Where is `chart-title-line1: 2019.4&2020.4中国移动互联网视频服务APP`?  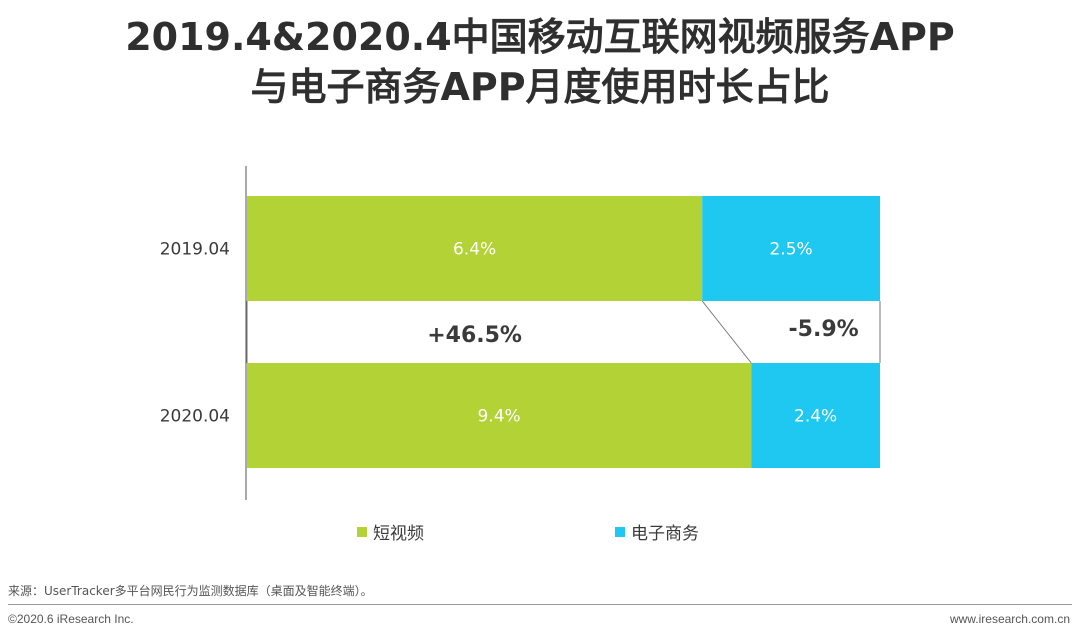 chart-title-line1: 2019.4&2020.4中国移动互联网视频服务APP is located at coordinates (540, 37).